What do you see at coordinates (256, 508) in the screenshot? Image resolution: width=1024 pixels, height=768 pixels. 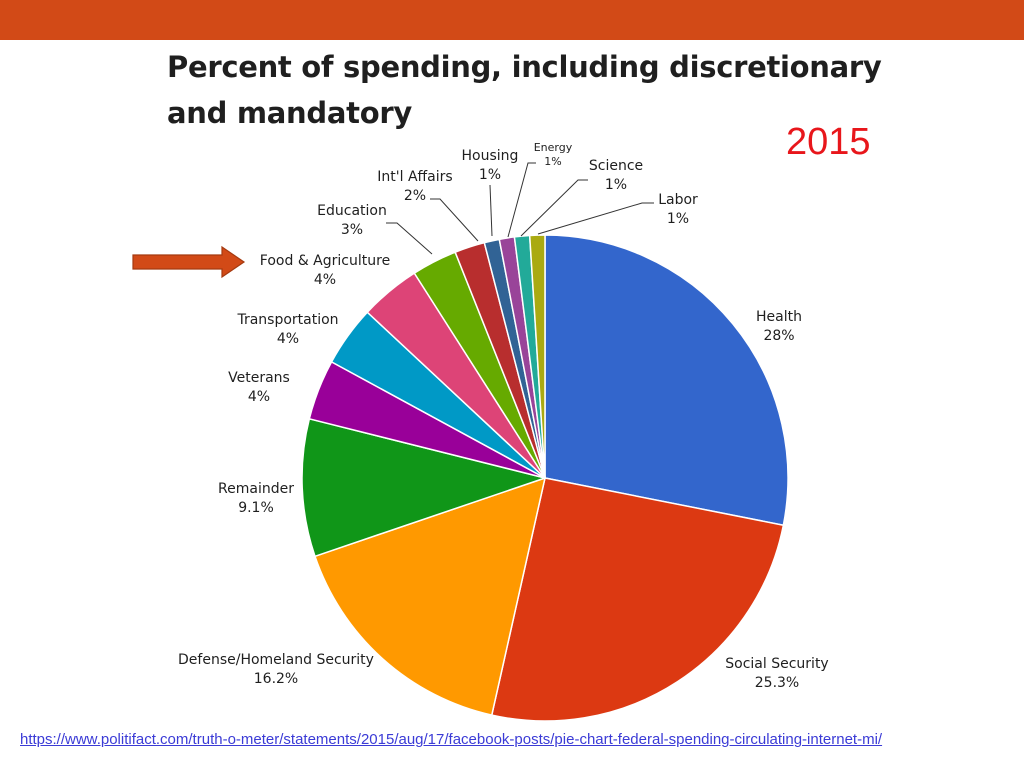 I see `slice-value-remainder: 9.1%` at bounding box center [256, 508].